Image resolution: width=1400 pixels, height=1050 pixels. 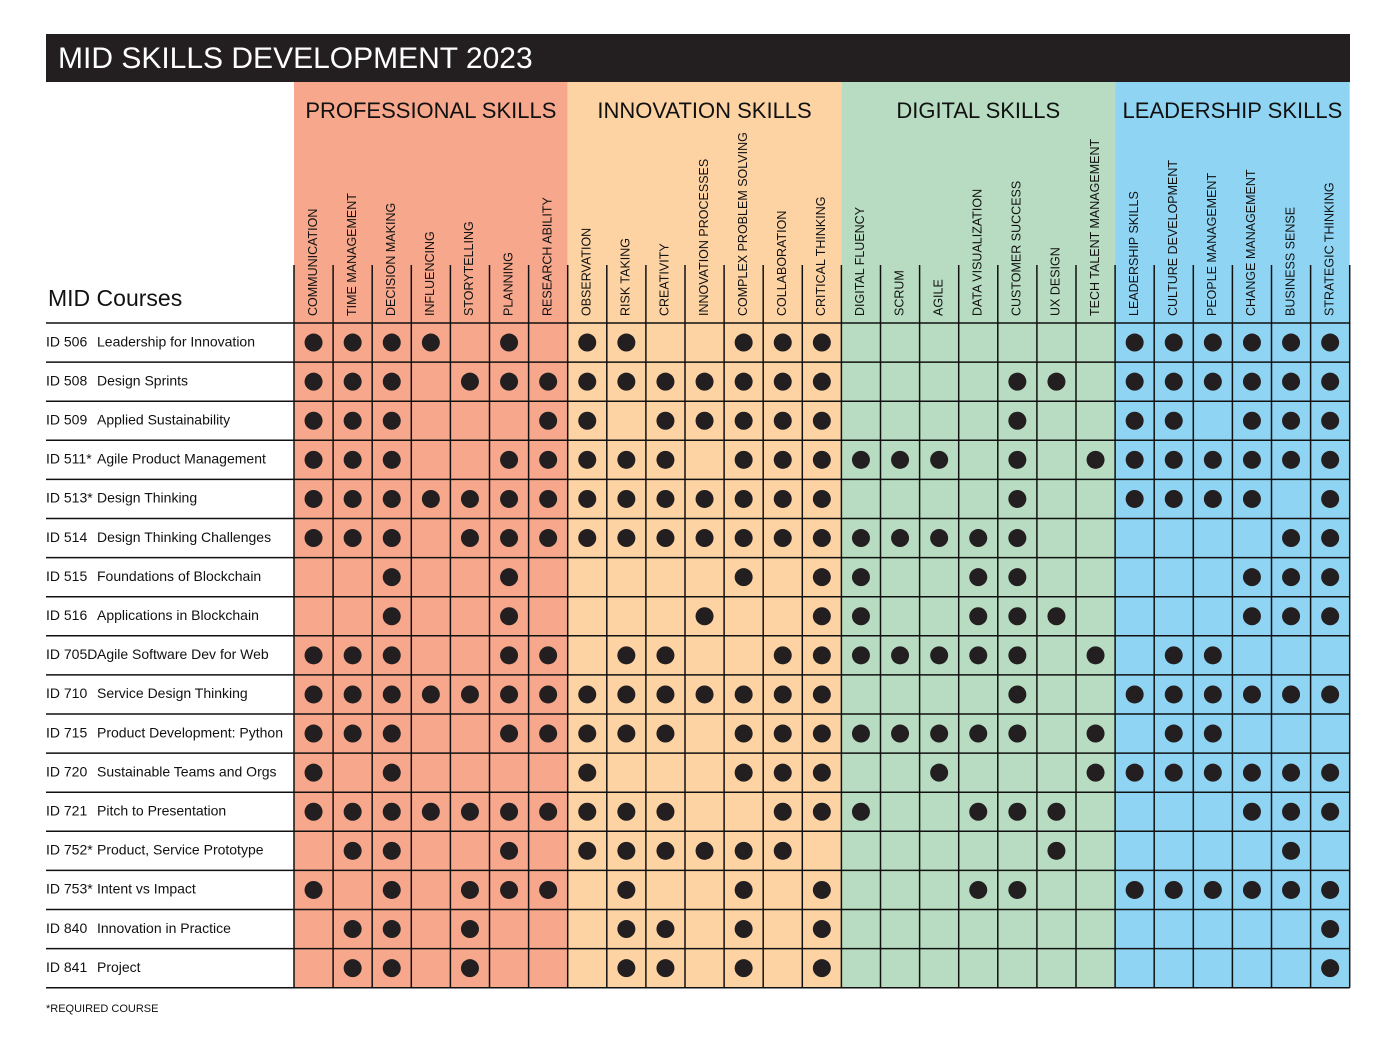 I want to click on course-name: Design Thinking, so click(x=147, y=498).